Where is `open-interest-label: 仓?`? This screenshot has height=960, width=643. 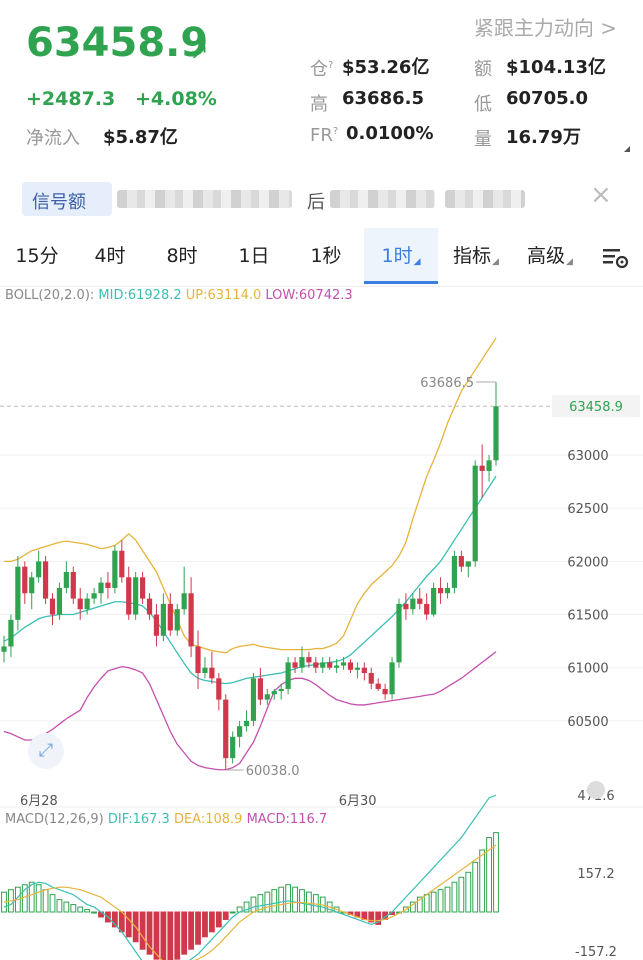 open-interest-label: 仓? is located at coordinates (322, 69).